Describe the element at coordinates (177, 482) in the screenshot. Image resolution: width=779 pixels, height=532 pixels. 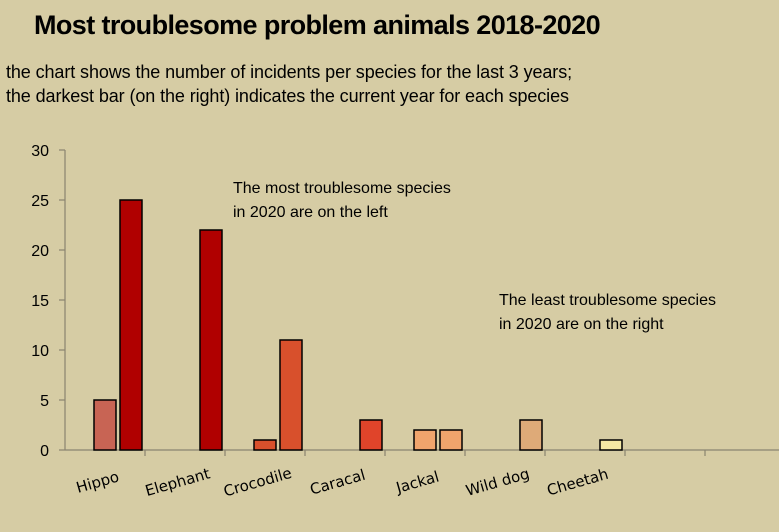
I see `x-tick-label: Elephant` at that location.